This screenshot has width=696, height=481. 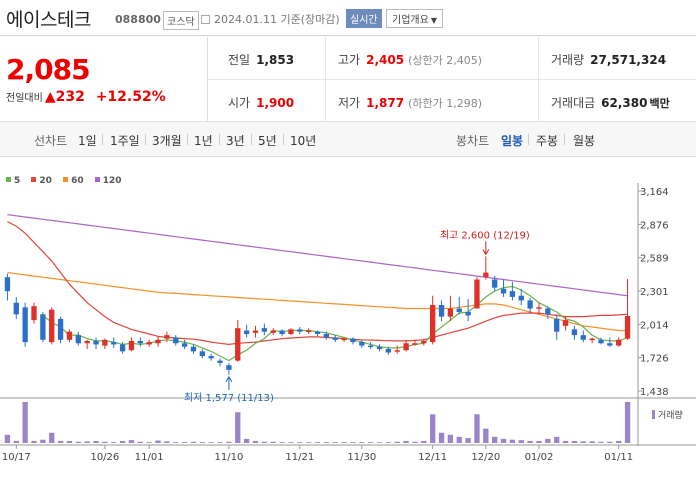 I want to click on line-chart-label: 선차트, so click(x=51, y=141).